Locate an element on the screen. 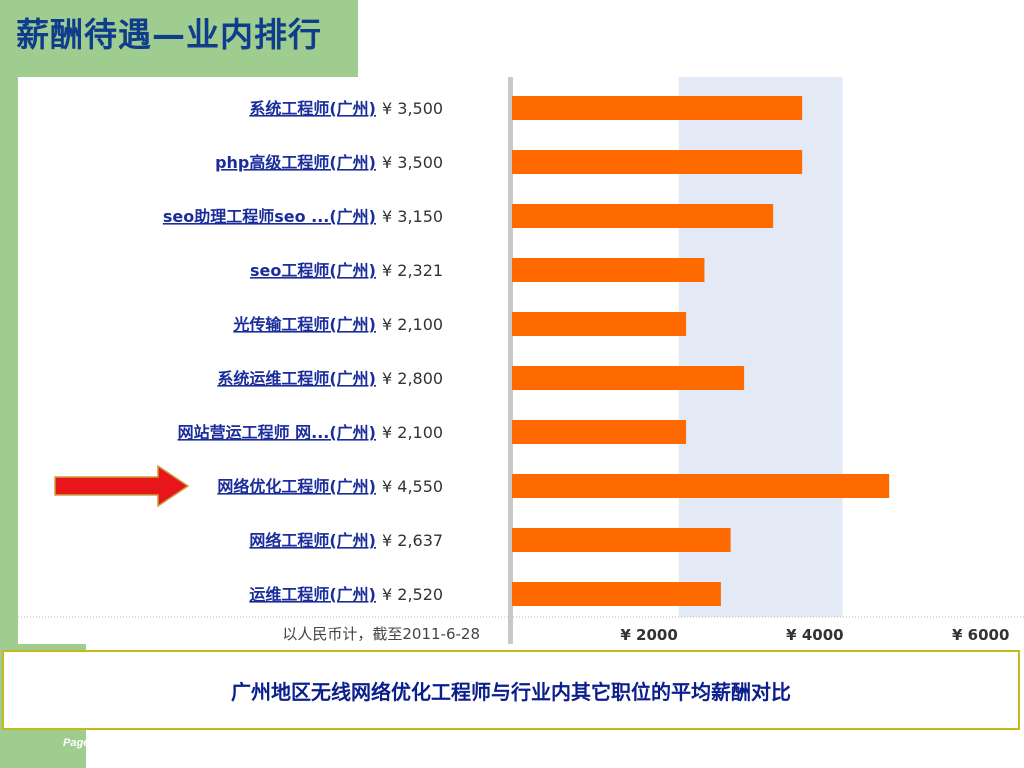 The width and height of the screenshot is (1024, 768). currency-note: 以人民币计，截至2011-6-28 is located at coordinates (381, 634).